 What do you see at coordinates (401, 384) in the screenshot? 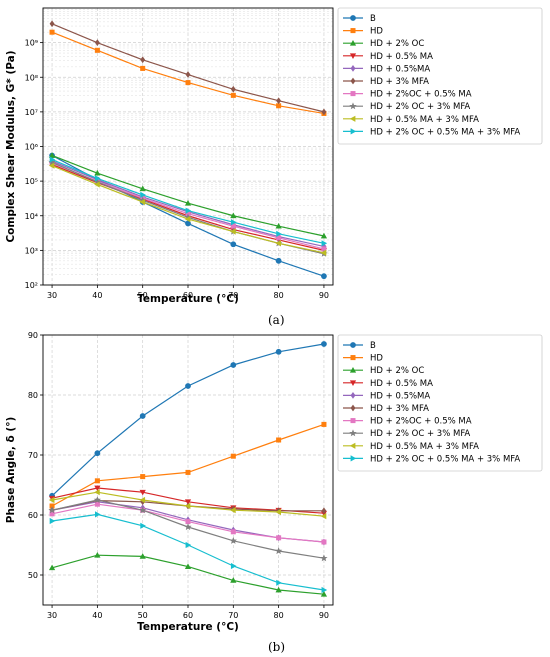
I see `legend-label: HD + 0.5% MA` at bounding box center [401, 384].